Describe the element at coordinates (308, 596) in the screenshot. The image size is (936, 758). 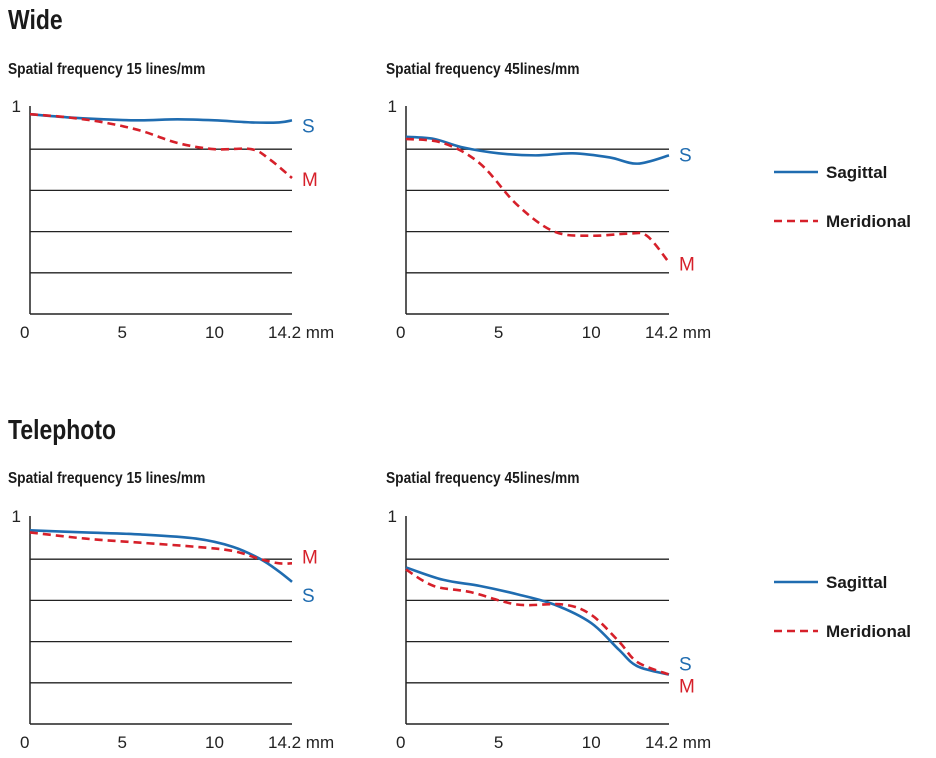
I see `sagittal-end-label-tele-15: S` at that location.